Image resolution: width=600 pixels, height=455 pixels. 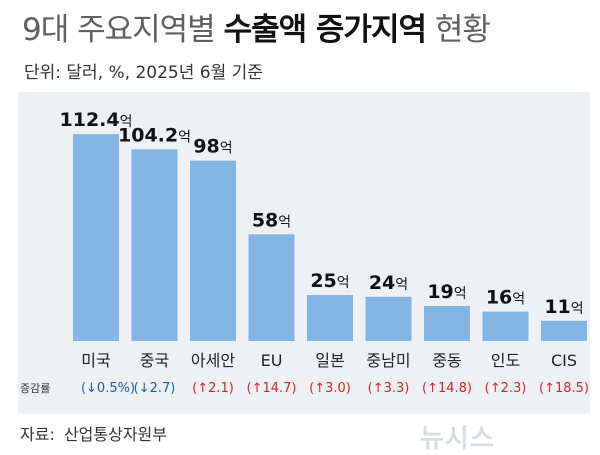 I want to click on category-label: CIS, so click(x=564, y=360).